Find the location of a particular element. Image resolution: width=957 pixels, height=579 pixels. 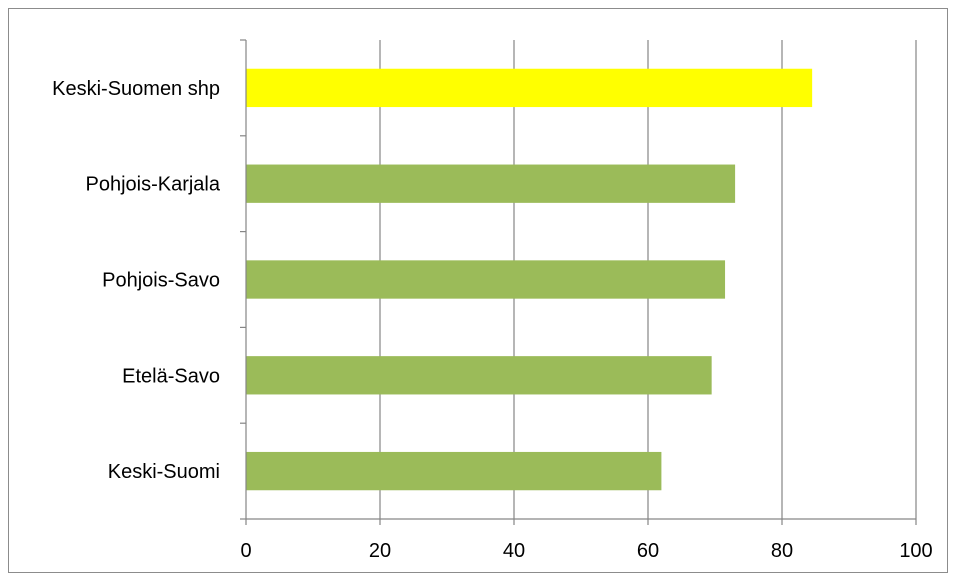

x-tick-label: 100 is located at coordinates (915, 551).